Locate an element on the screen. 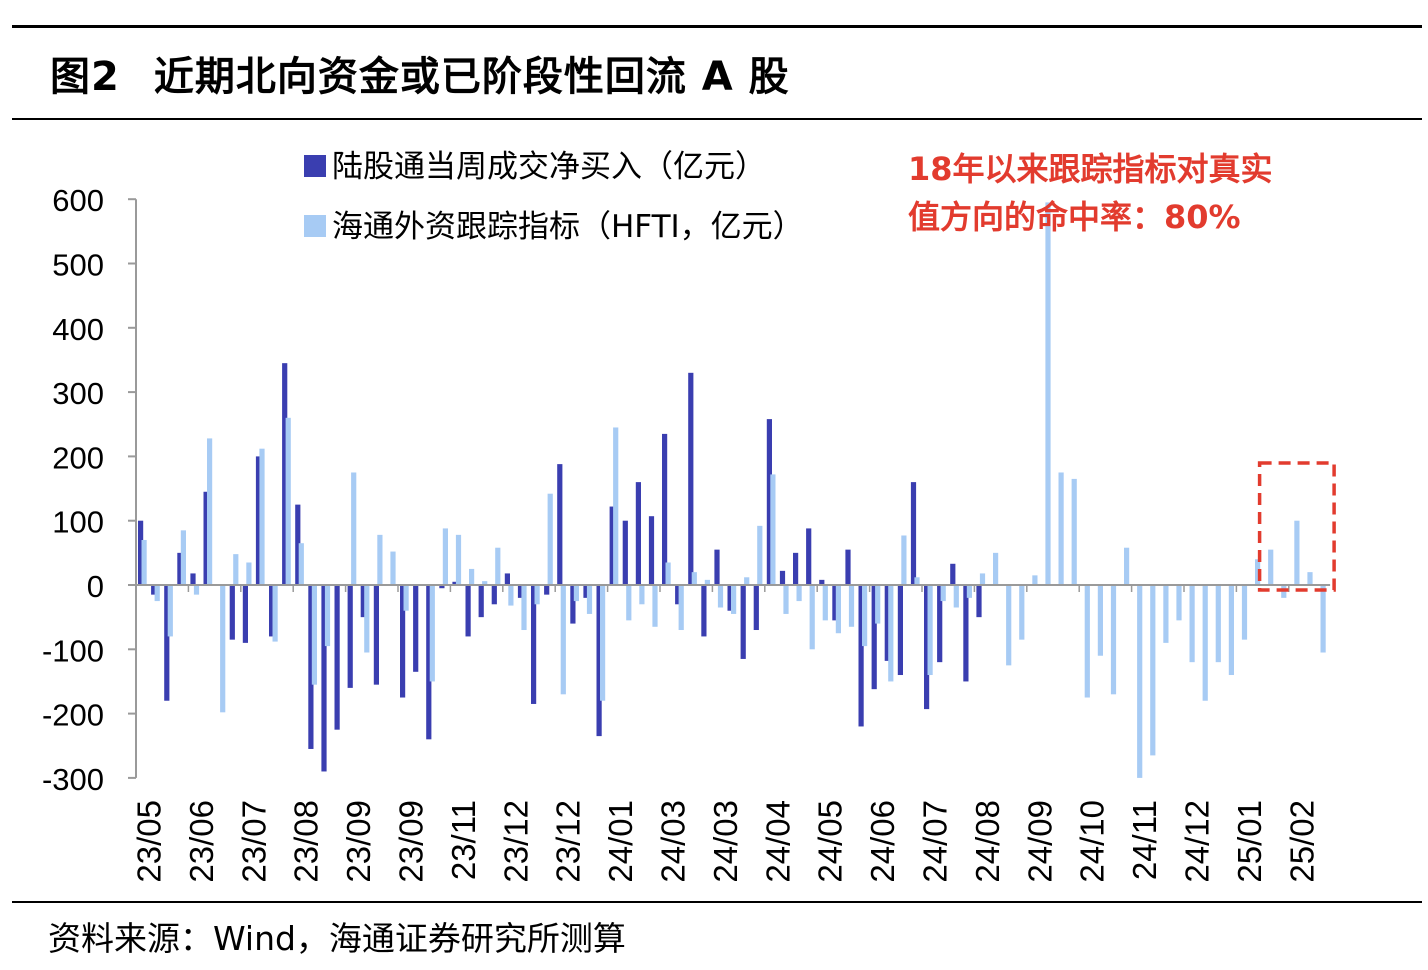 Image resolution: width=1428 pixels, height=970 pixels. figure-title: 图2 近期北向资金或已阶段性回流 A 股 is located at coordinates (420, 73).